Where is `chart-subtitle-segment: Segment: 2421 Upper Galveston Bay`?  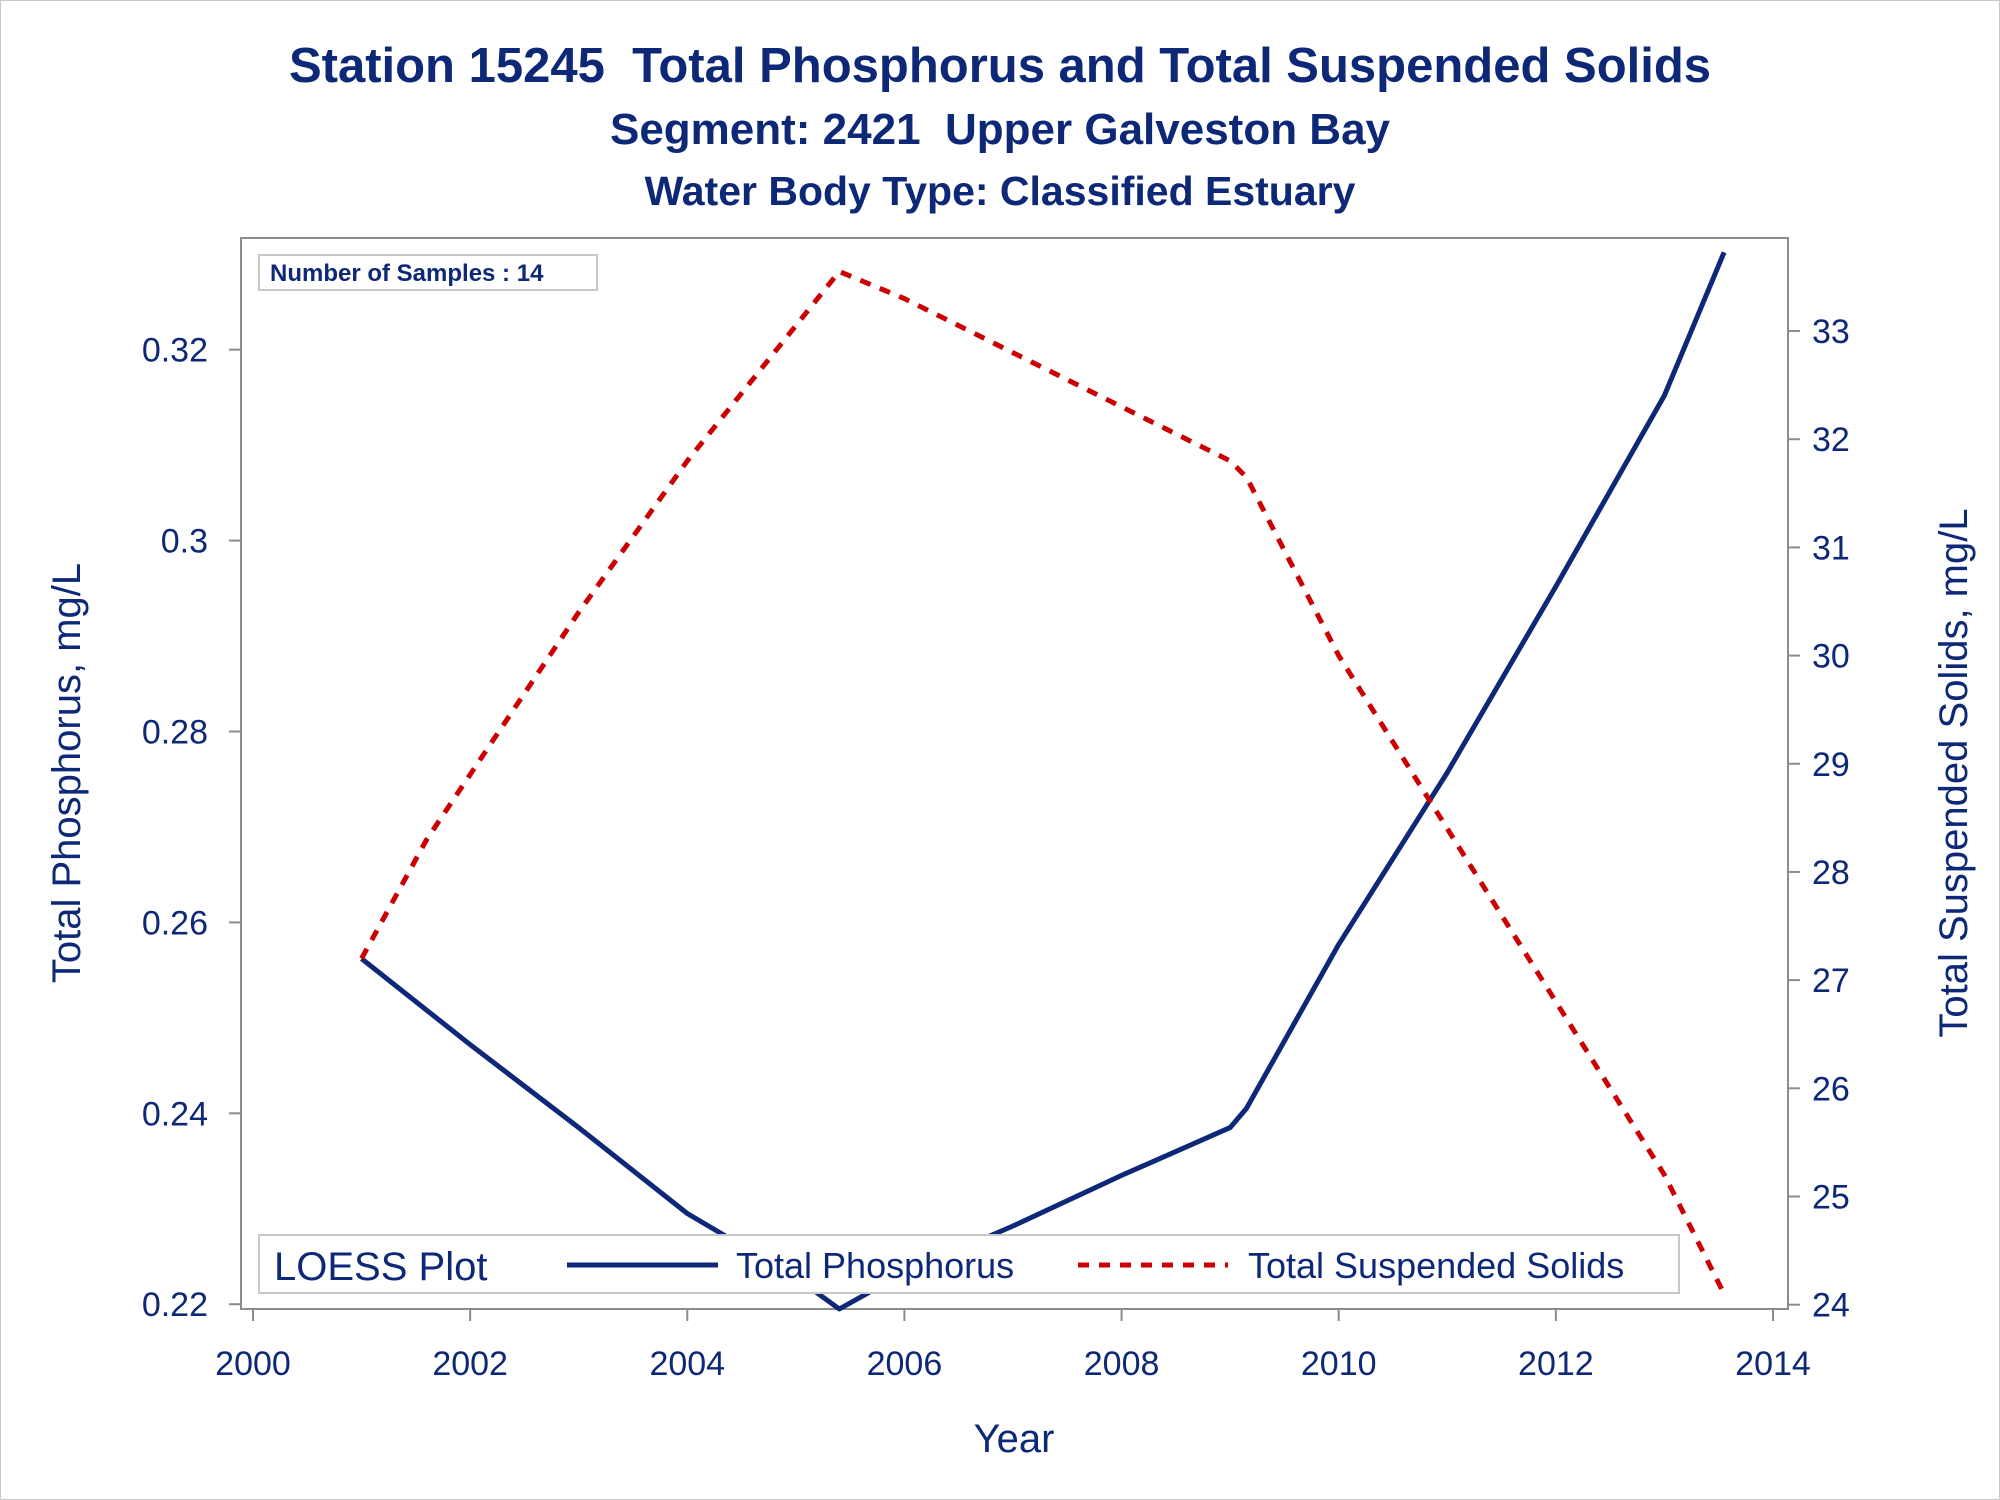
chart-subtitle-segment: Segment: 2421 Upper Galveston Bay is located at coordinates (1000, 129).